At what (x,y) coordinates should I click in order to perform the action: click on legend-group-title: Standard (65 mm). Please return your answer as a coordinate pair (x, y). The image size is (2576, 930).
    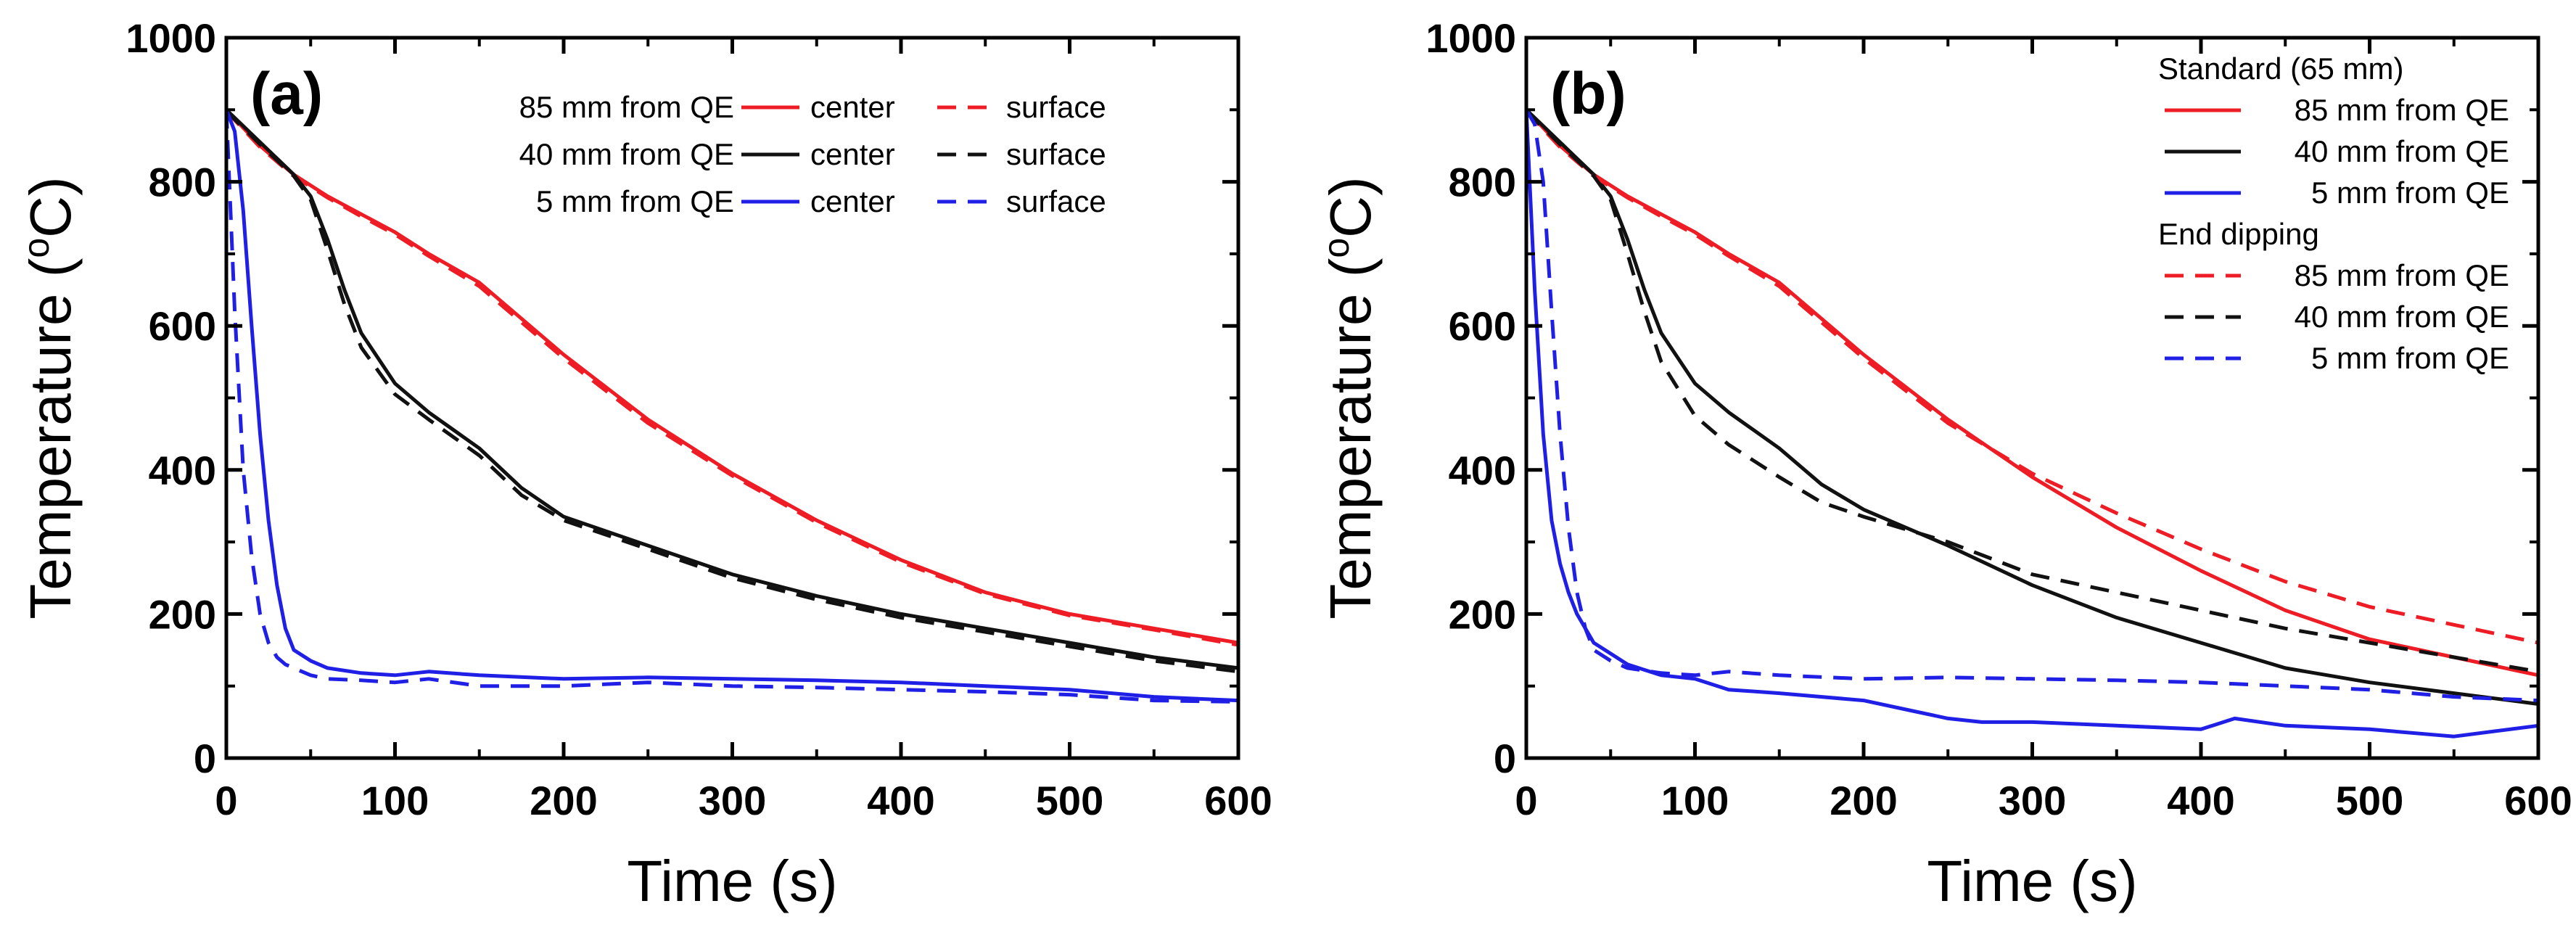
    Looking at the image, I should click on (2280, 69).